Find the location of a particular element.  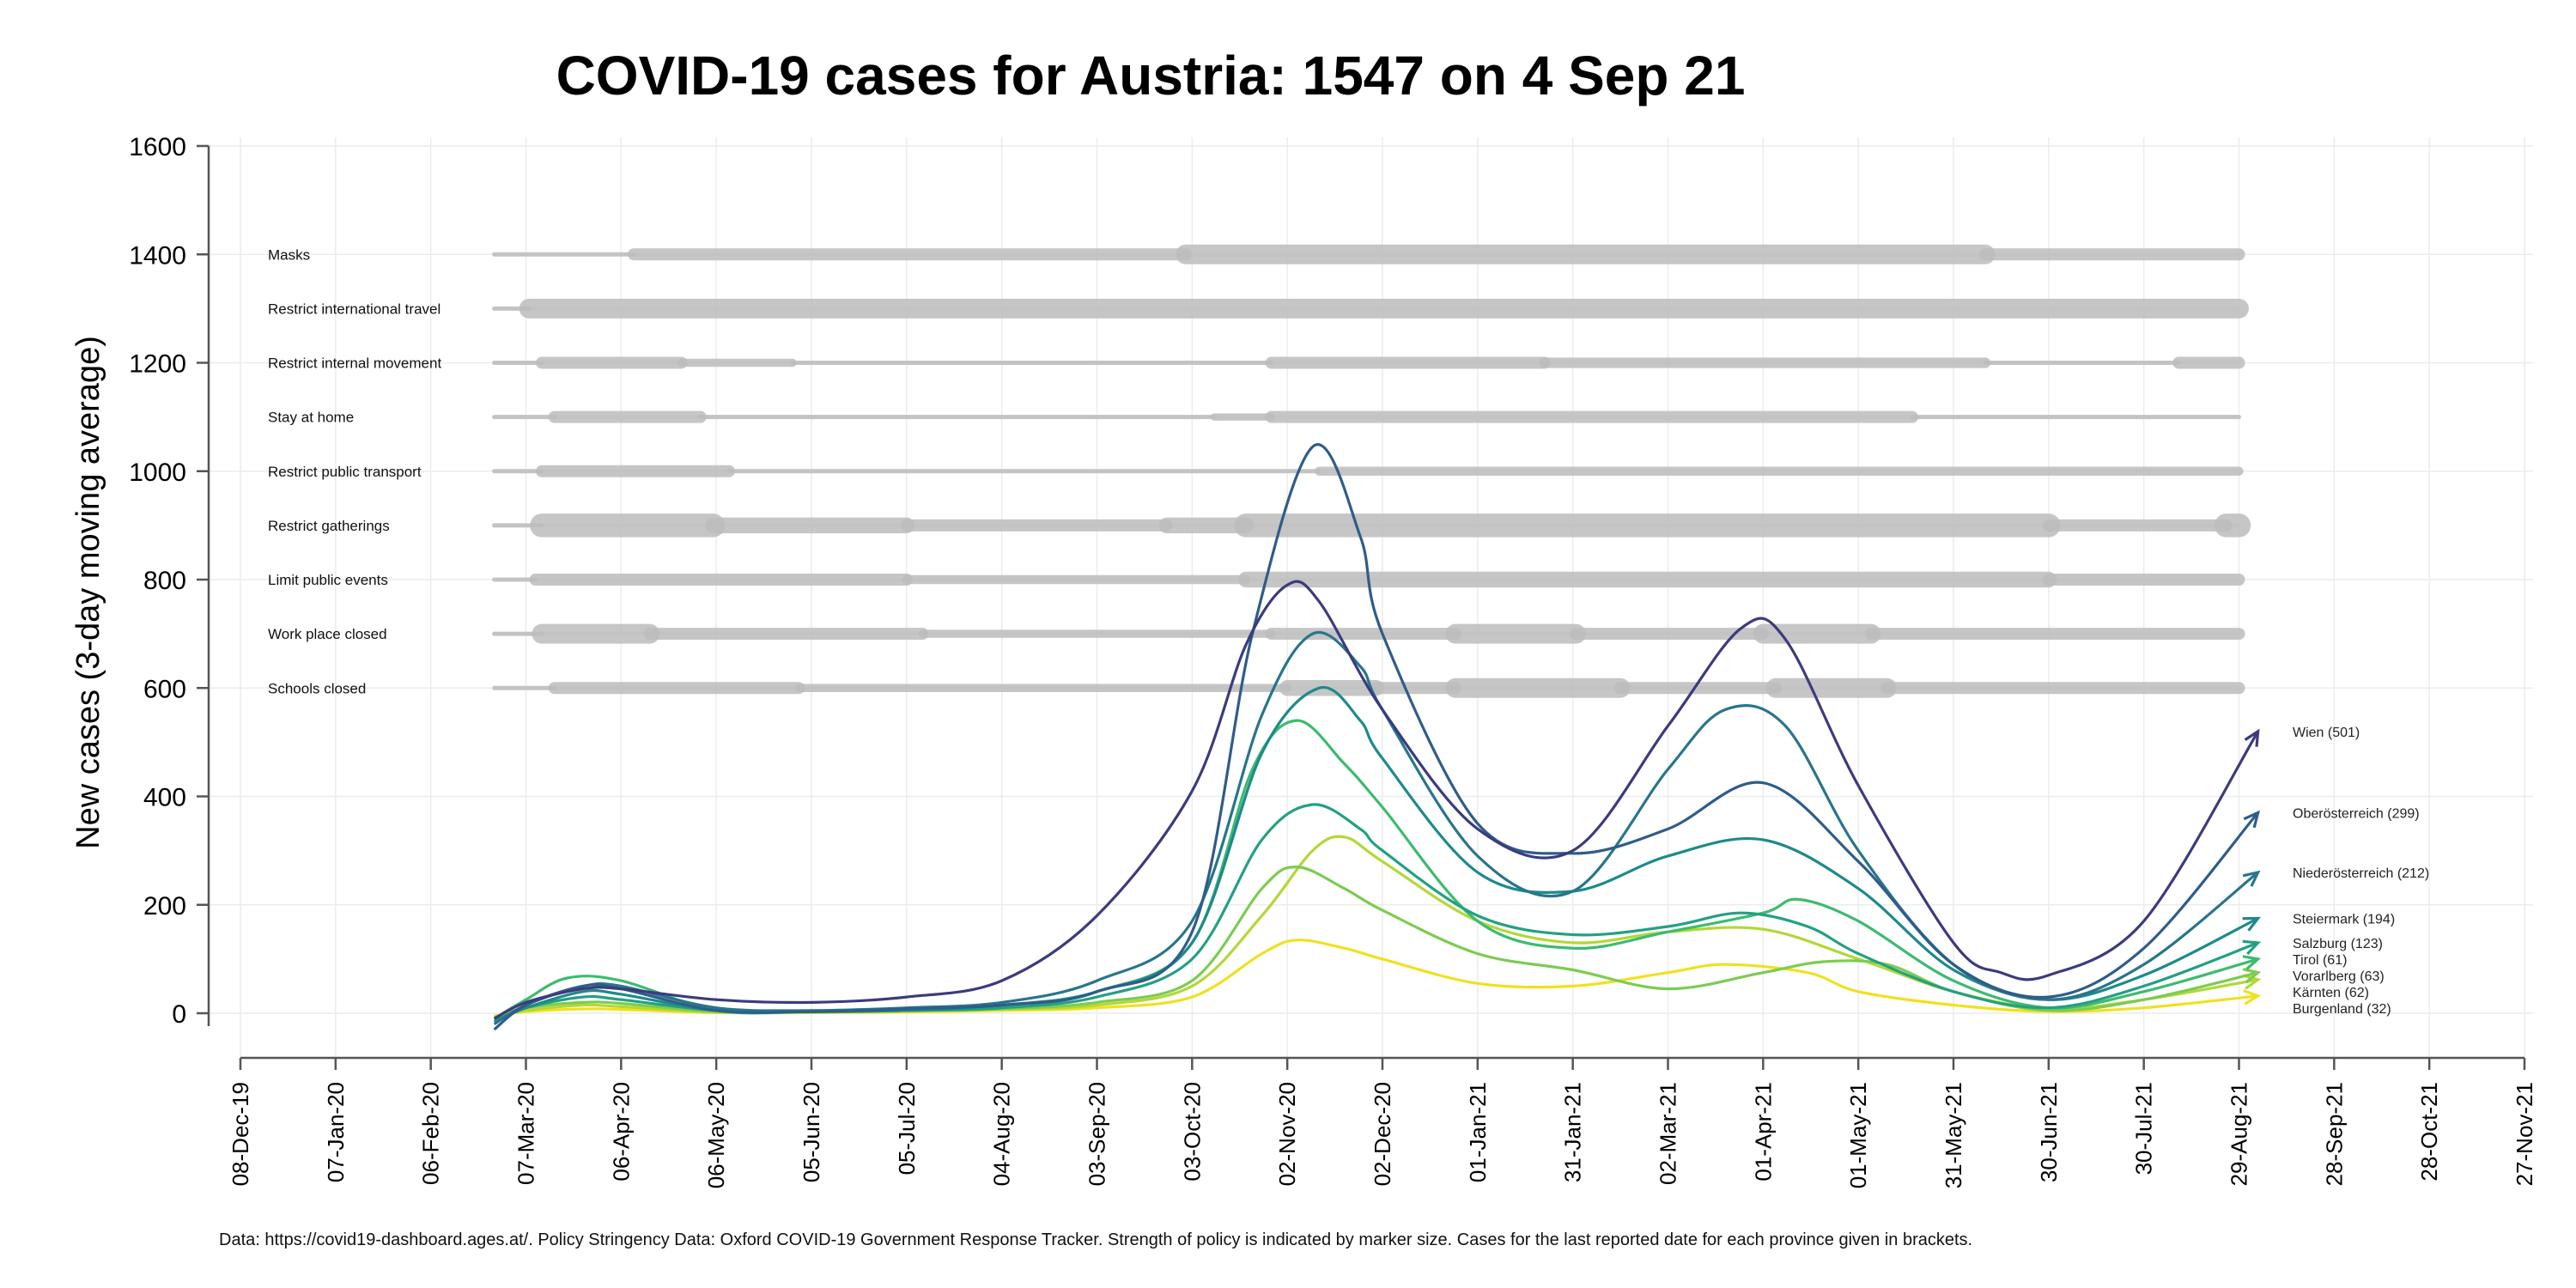

x-tick-label: 06-May-20 is located at coordinates (716, 1135).